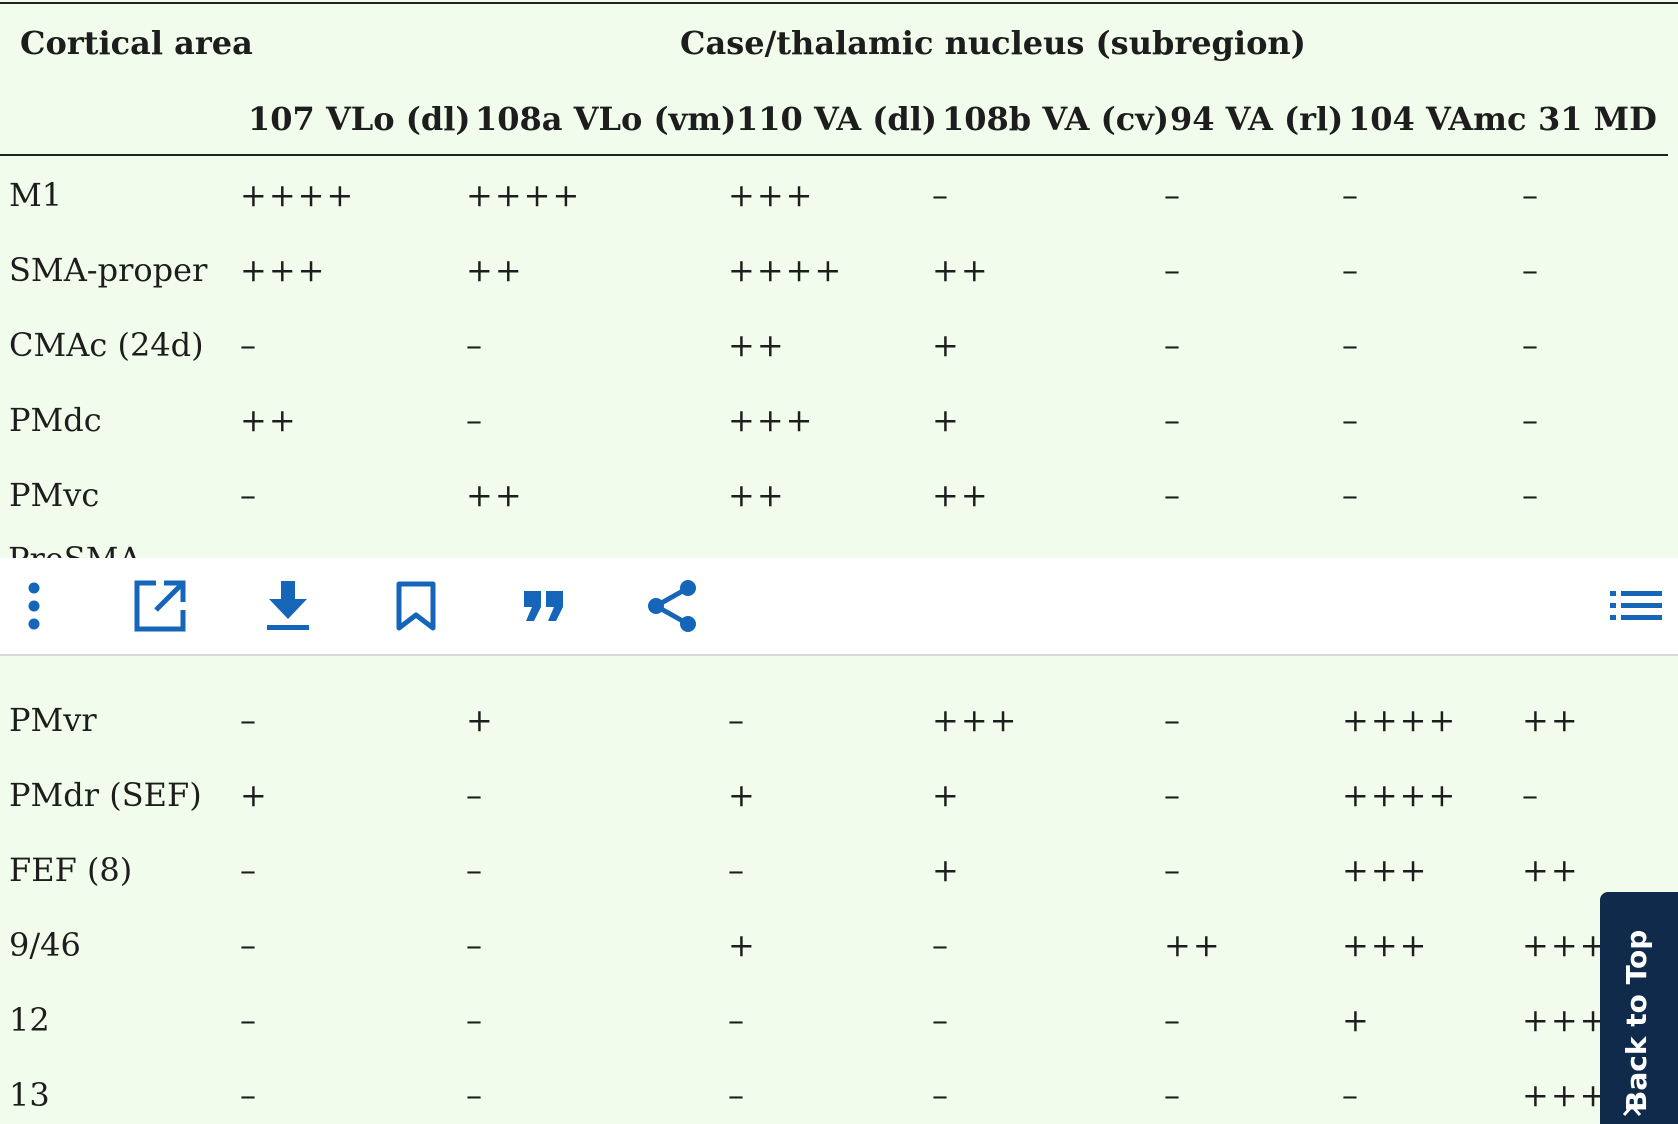 Image resolution: width=1678 pixels, height=1124 pixels. What do you see at coordinates (136, 43) in the screenshot?
I see `row-label-header: Cortical area` at bounding box center [136, 43].